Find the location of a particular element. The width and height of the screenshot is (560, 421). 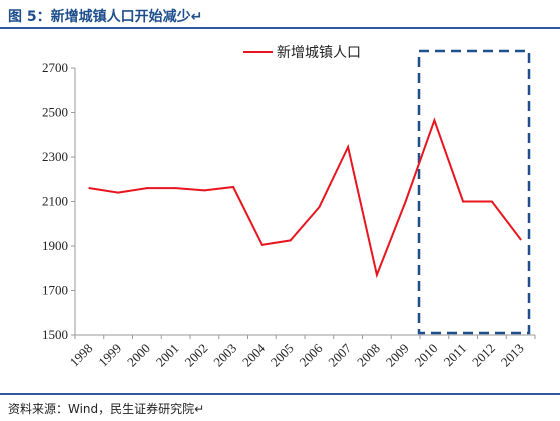

x-tick-label: 2007 is located at coordinates (339, 354).